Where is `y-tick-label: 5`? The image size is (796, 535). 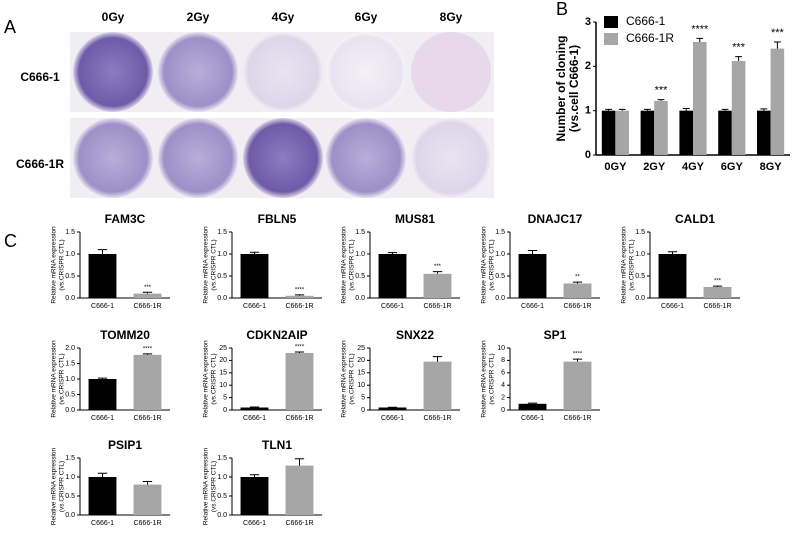 y-tick-label: 5 is located at coordinates (225, 397).